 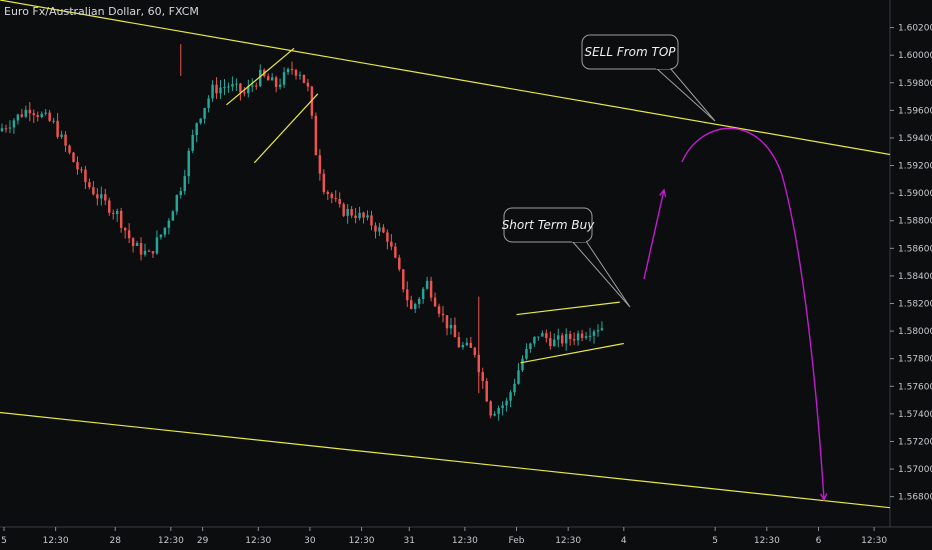 What do you see at coordinates (915, 194) in the screenshot?
I see `y-tick-label: 1.59000` at bounding box center [915, 194].